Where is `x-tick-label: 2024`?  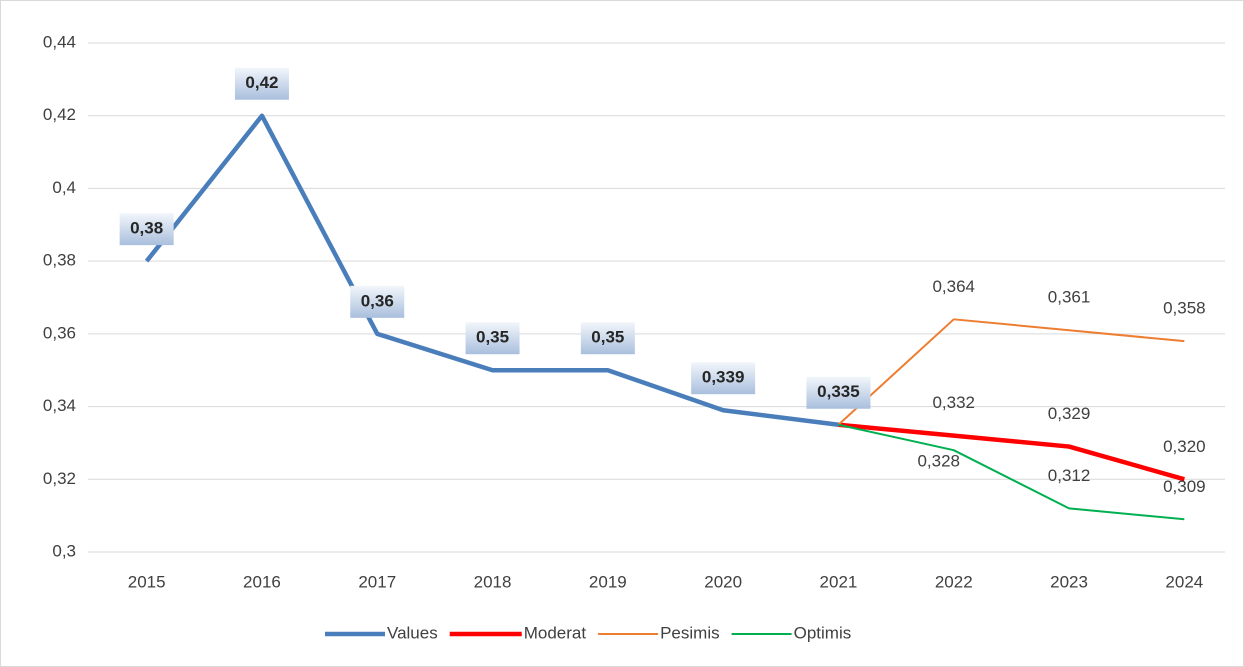
x-tick-label: 2024 is located at coordinates (1184, 581).